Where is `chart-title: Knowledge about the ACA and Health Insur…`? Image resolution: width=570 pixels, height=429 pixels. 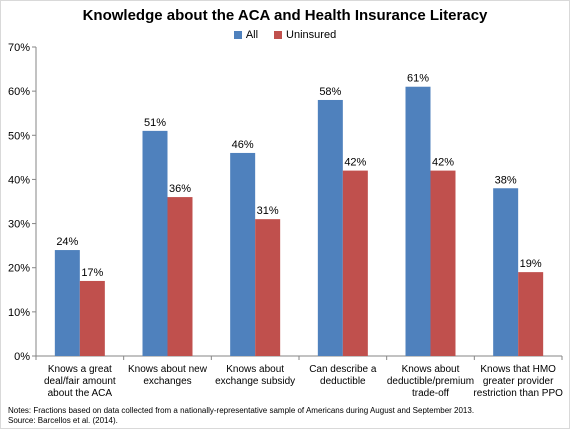
chart-title: Knowledge about the ACA and Health Insur… is located at coordinates (285, 15).